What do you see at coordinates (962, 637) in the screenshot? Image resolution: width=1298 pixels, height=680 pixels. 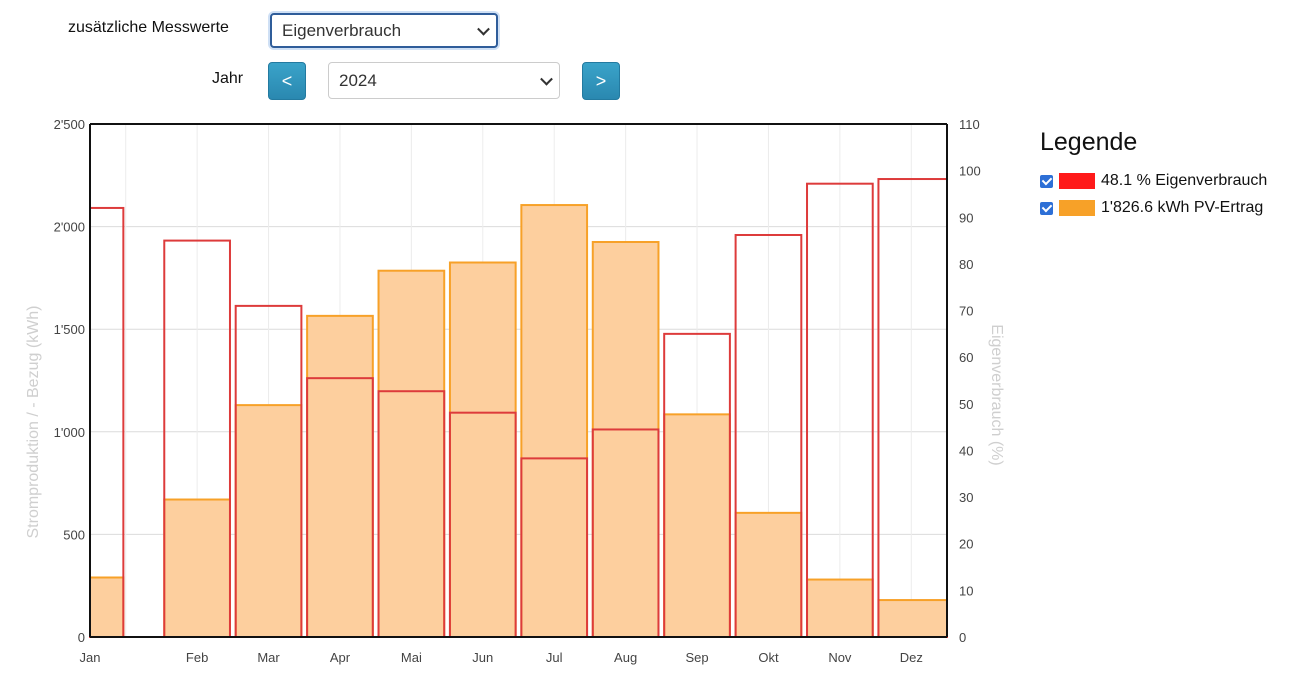 I see `y2-tick-label: 0` at bounding box center [962, 637].